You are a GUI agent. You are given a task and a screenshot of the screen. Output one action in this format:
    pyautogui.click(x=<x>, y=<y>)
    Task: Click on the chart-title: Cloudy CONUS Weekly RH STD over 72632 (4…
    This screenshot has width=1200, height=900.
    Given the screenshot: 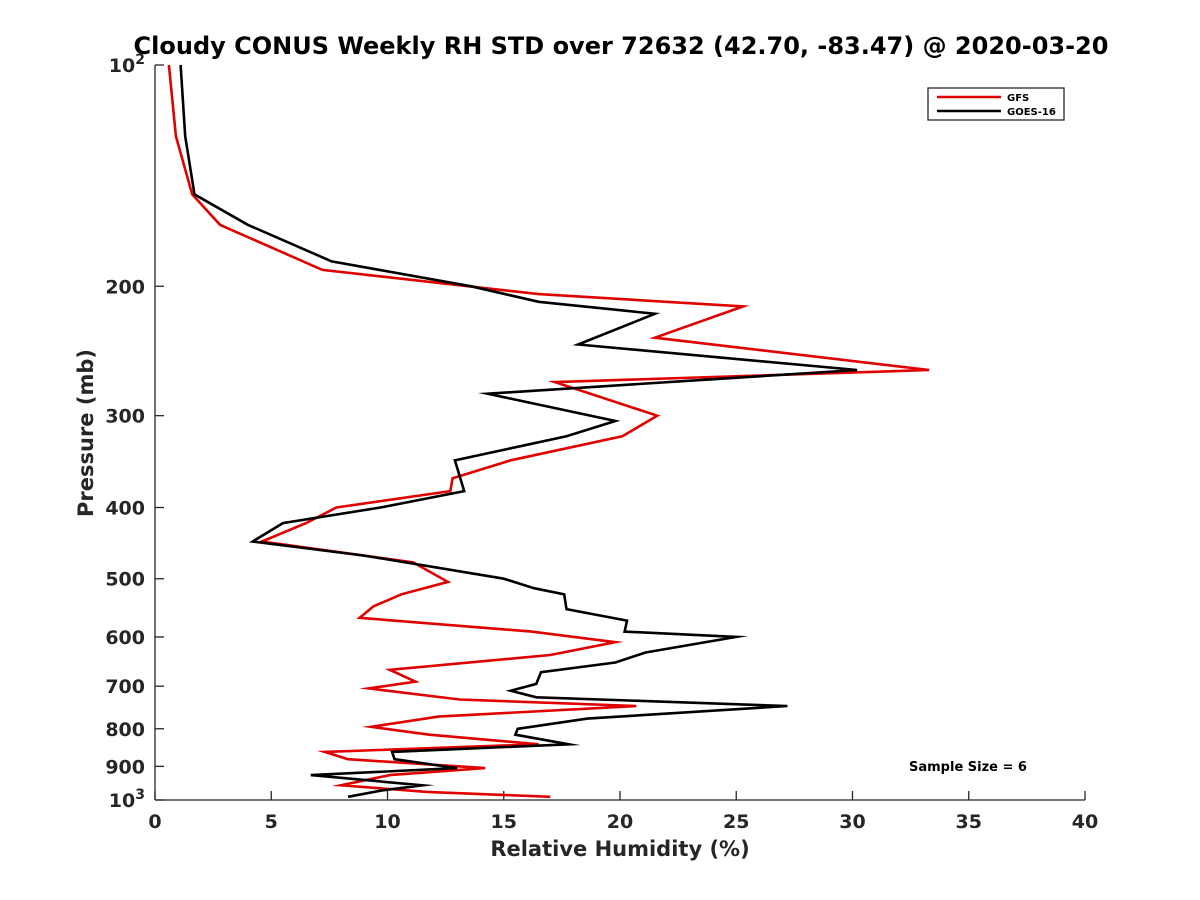 What is the action you would take?
    pyautogui.click(x=621, y=46)
    